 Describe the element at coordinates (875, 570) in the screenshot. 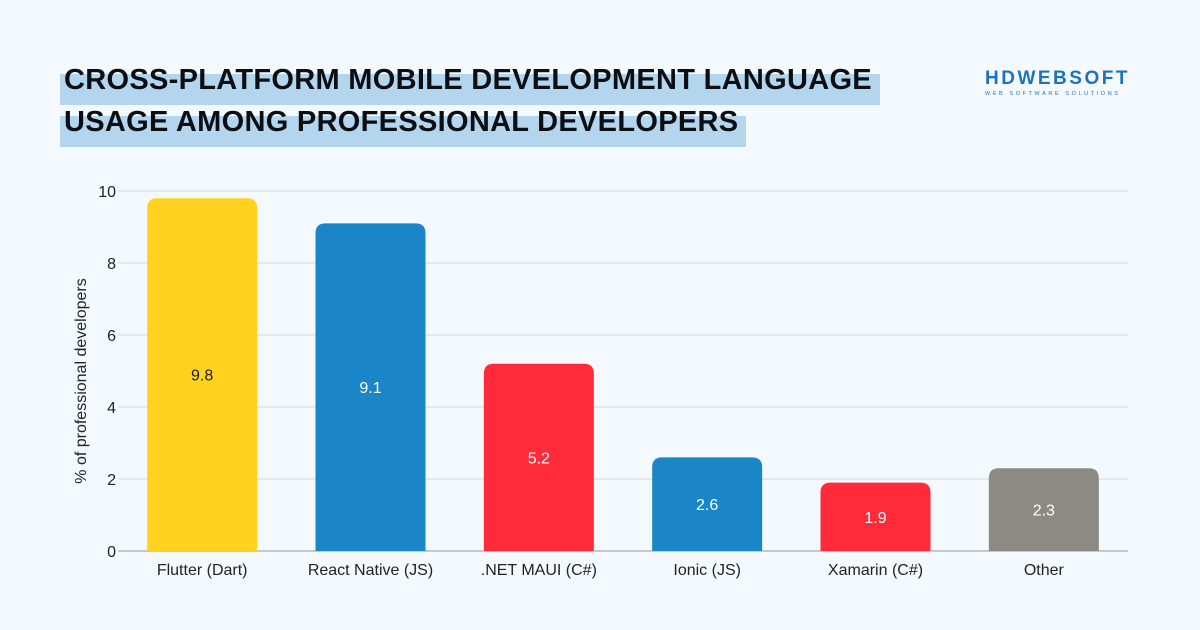

I see `x-tick-label: Xamarin (C#)` at that location.